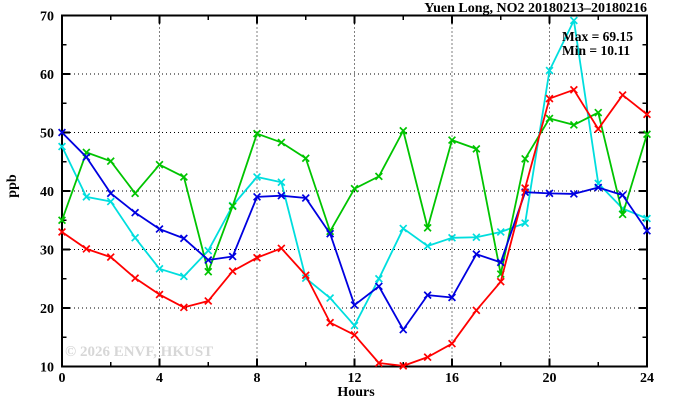 The width and height of the screenshot is (674, 409). I want to click on watermark: © 2026 ENVF, HKUST, so click(139, 352).